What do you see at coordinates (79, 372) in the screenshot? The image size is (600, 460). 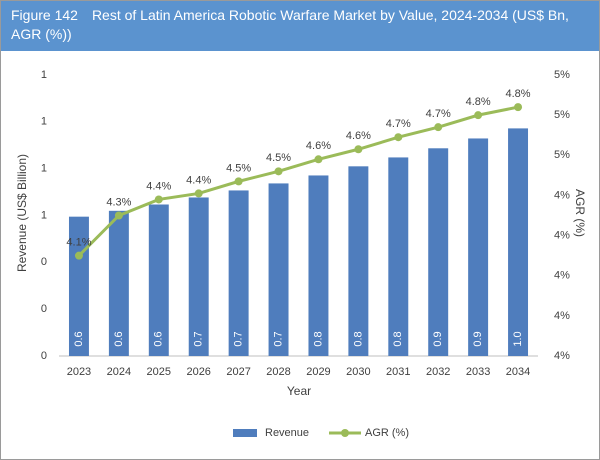 I see `x-tick-label: 2023` at bounding box center [79, 372].